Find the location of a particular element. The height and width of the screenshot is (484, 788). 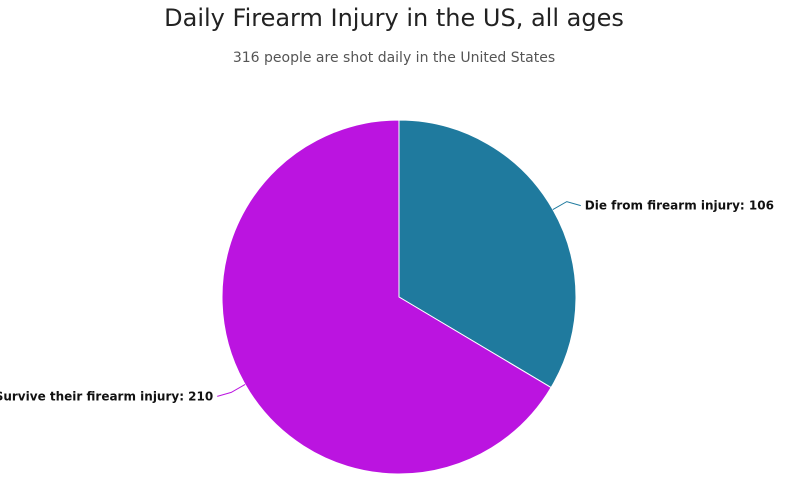

slice-label-2: Survive their firearm injury: 210 is located at coordinates (106, 396).